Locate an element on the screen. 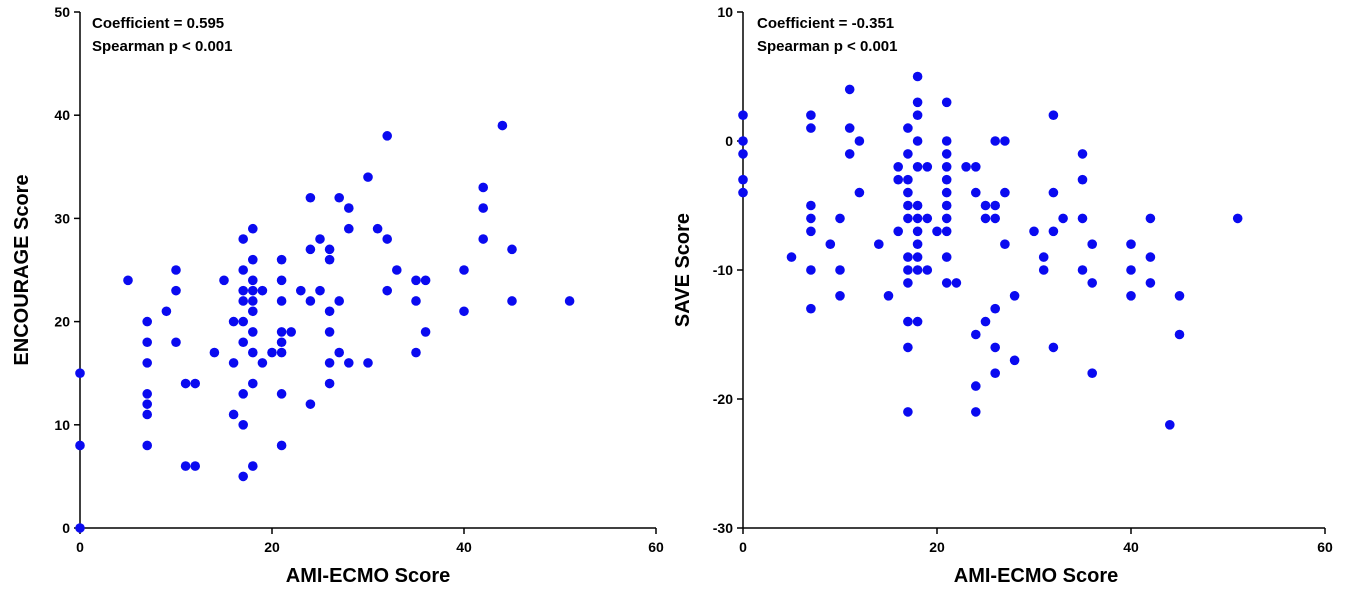 This screenshot has width=1350, height=591. x-tick-label: 0 is located at coordinates (80, 547).